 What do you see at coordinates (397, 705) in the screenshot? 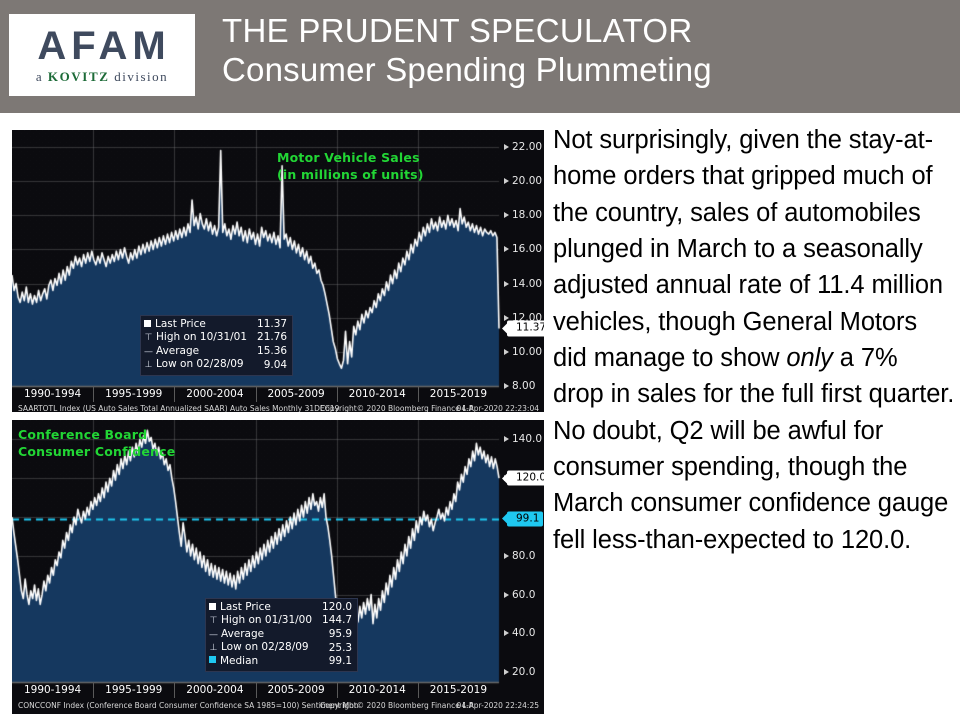
I see `chart2-footer-copyright: Copyright© 2020 Bloomberg Finance L.P.` at bounding box center [397, 705].